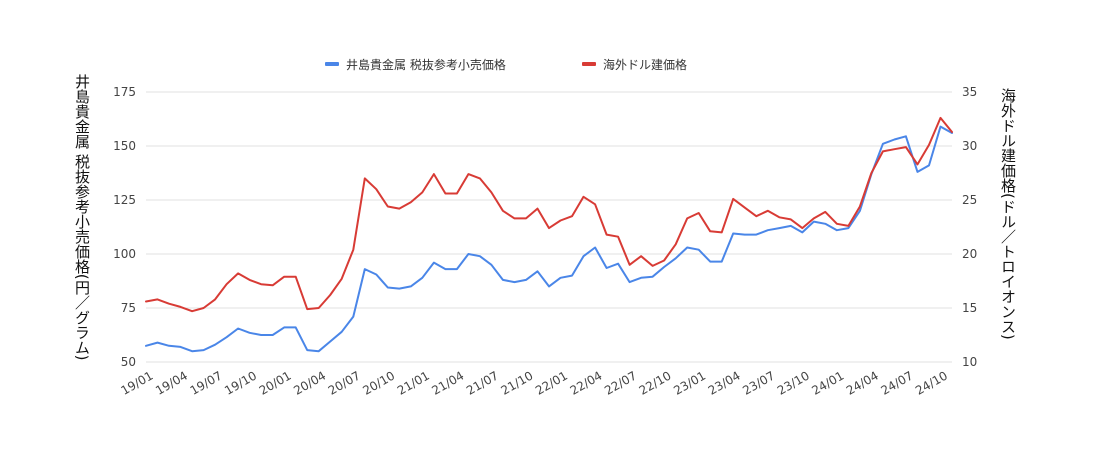 The height and width of the screenshot is (452, 1100). What do you see at coordinates (827, 382) in the screenshot?
I see `x-tick-label: 24/01` at bounding box center [827, 382].